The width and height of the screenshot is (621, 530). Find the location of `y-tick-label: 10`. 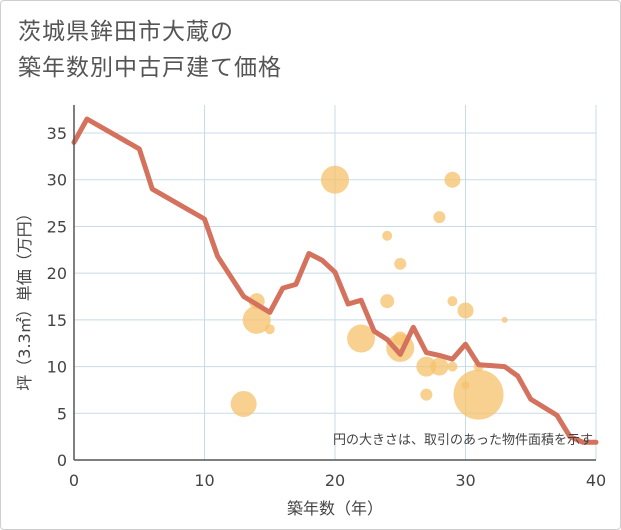

y-tick-label: 10 is located at coordinates (57, 367).